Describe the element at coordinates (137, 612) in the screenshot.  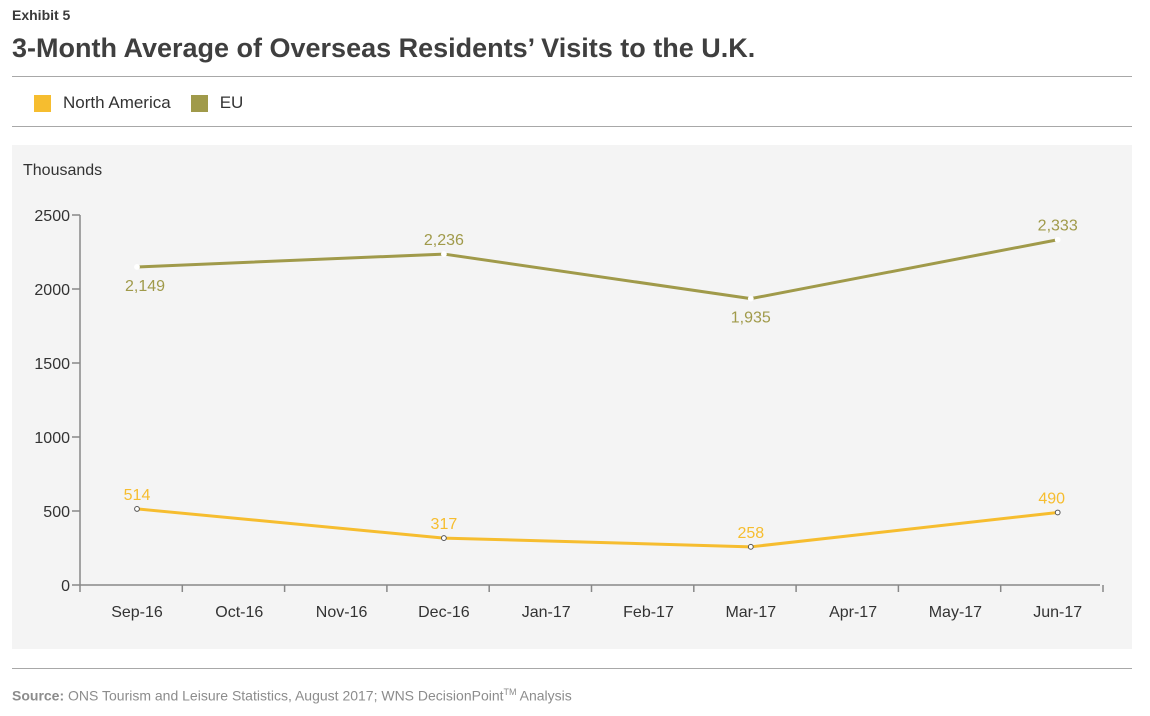
I see `x-tick-label: Sep-16` at that location.